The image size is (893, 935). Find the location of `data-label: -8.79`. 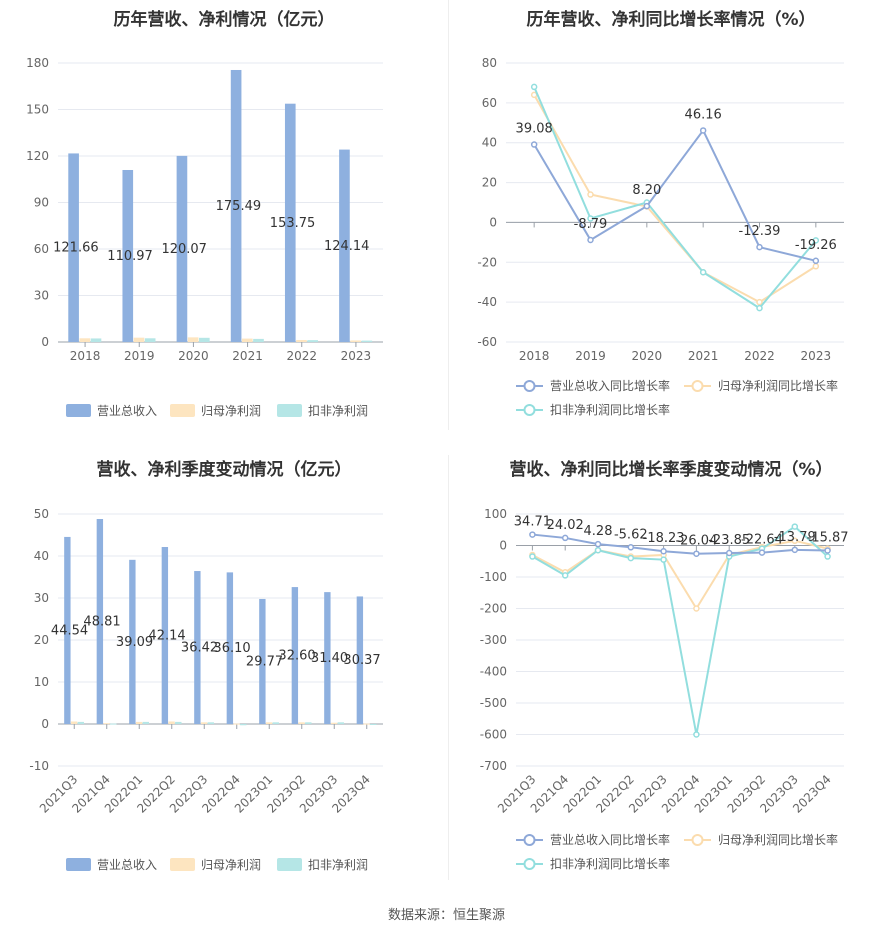

data-label: -8.79 is located at coordinates (591, 224).